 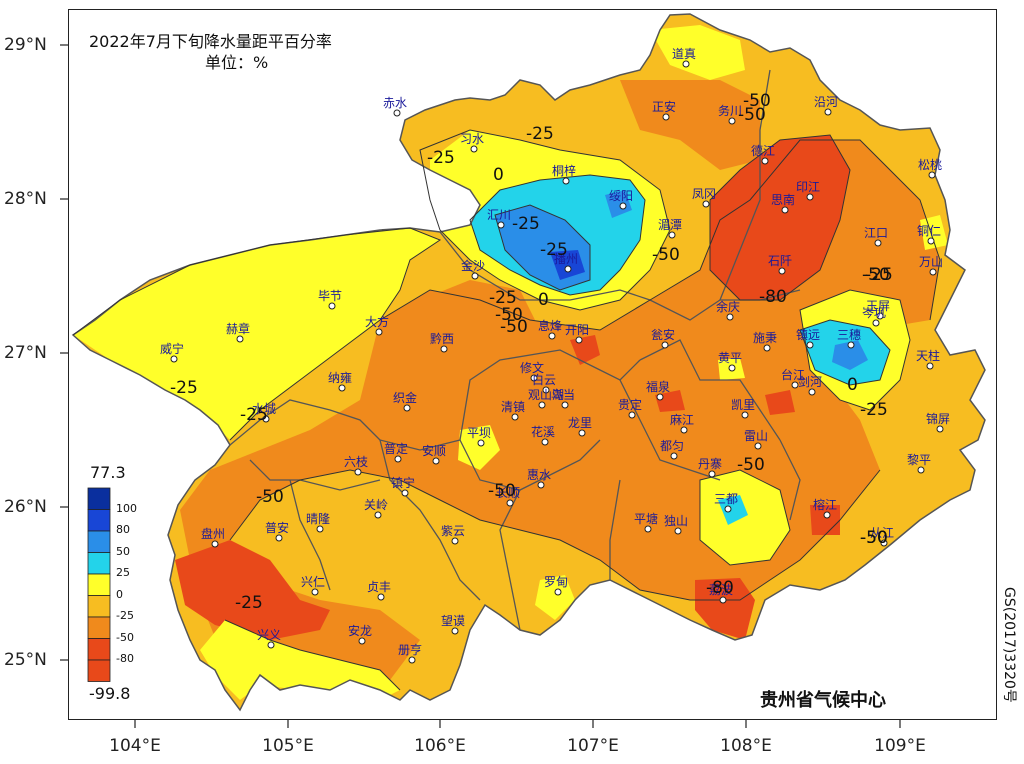 I want to click on city-label: 织金, so click(x=405, y=398).